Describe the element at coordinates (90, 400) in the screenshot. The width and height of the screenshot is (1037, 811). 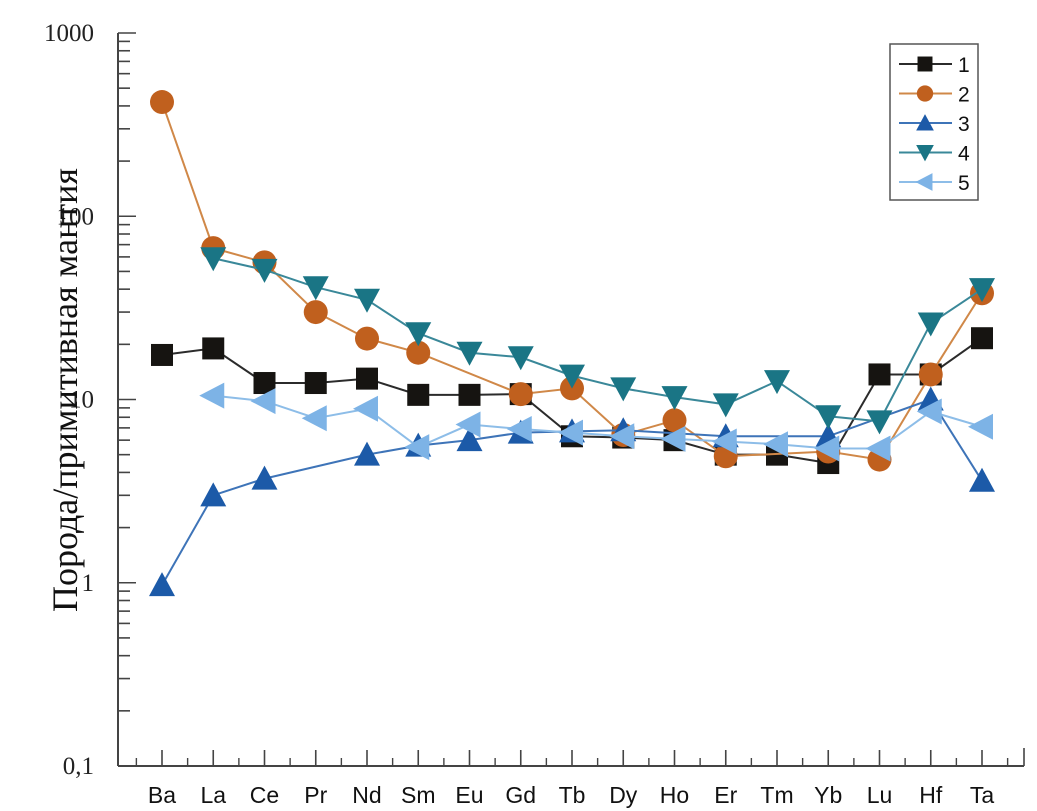
I see `y-axis: 0,1 1 10 100 1000` at that location.